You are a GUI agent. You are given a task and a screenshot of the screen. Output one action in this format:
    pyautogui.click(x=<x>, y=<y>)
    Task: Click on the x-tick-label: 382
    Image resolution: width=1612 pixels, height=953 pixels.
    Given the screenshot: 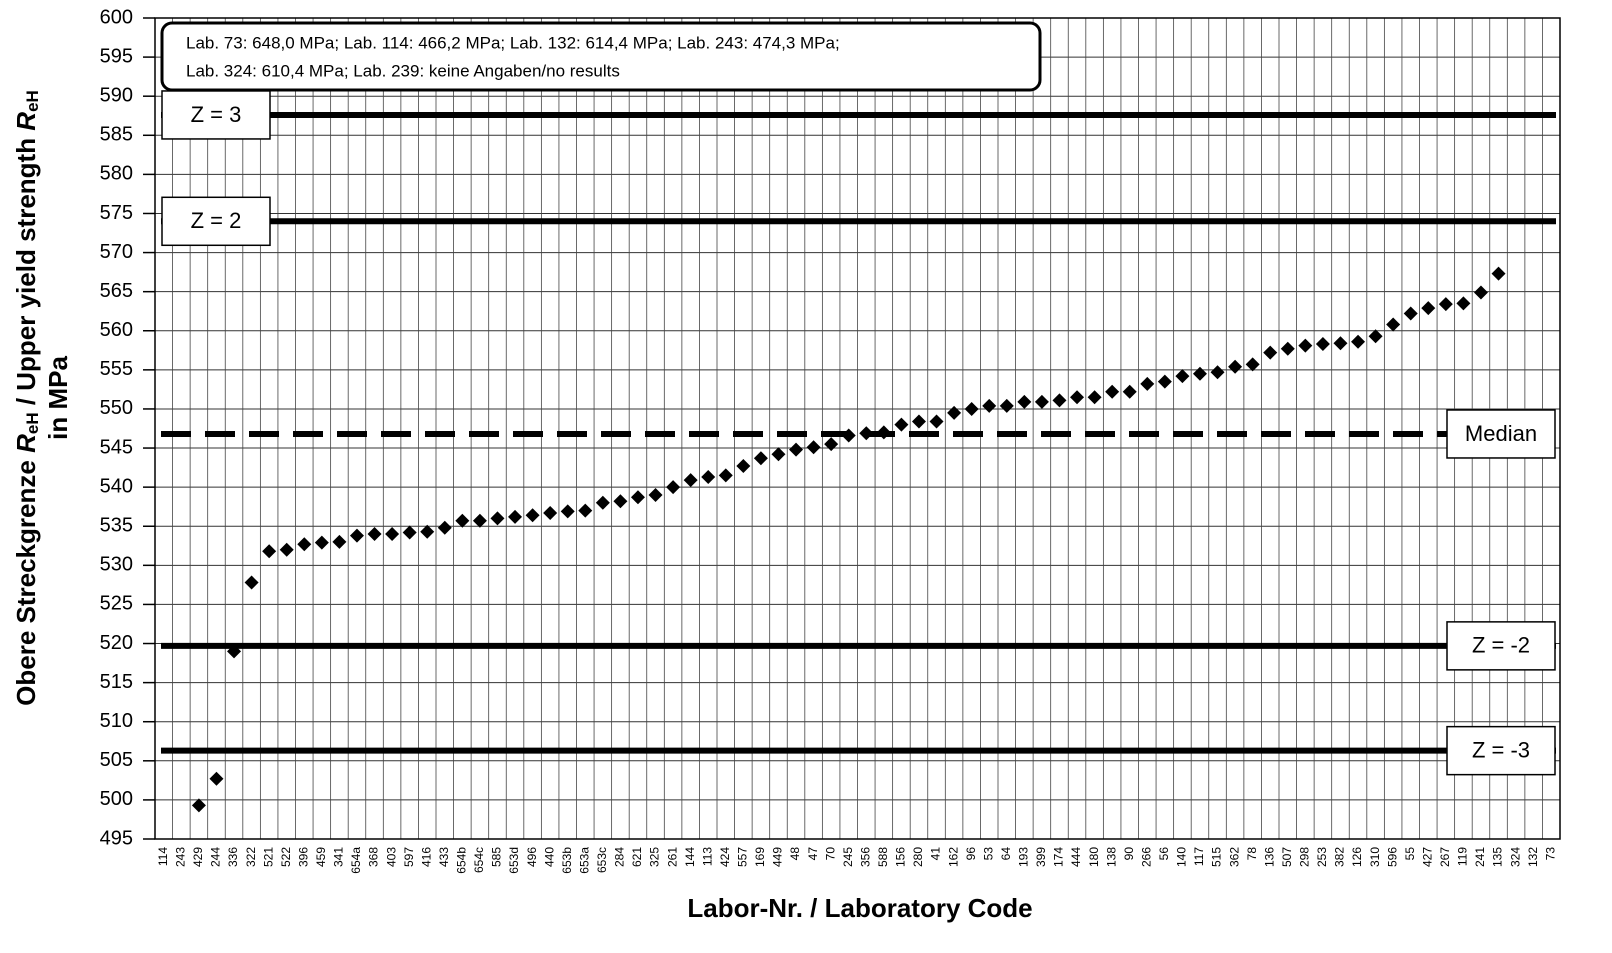 What is the action you would take?
    pyautogui.click(x=1340, y=857)
    